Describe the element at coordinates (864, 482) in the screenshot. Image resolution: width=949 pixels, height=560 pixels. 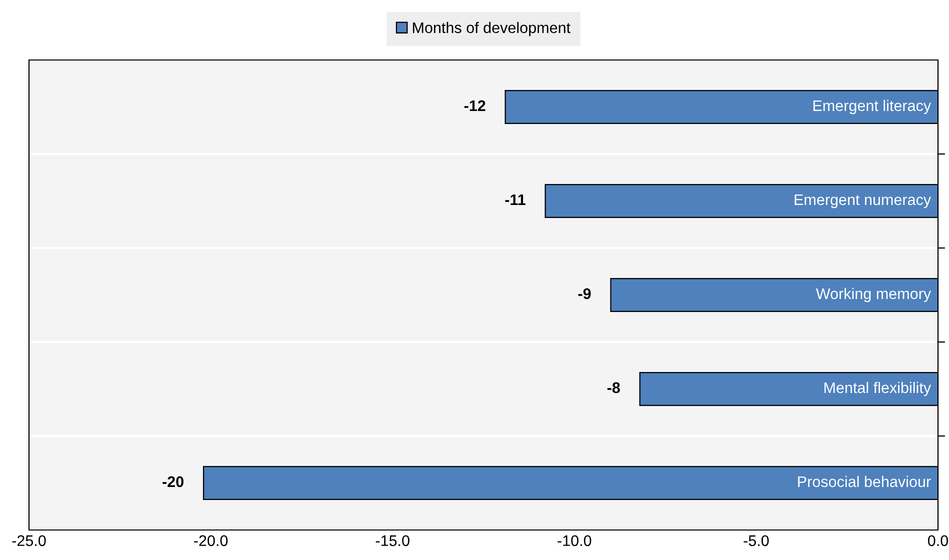
I see `y-tick-label: Prosocial behaviour` at that location.